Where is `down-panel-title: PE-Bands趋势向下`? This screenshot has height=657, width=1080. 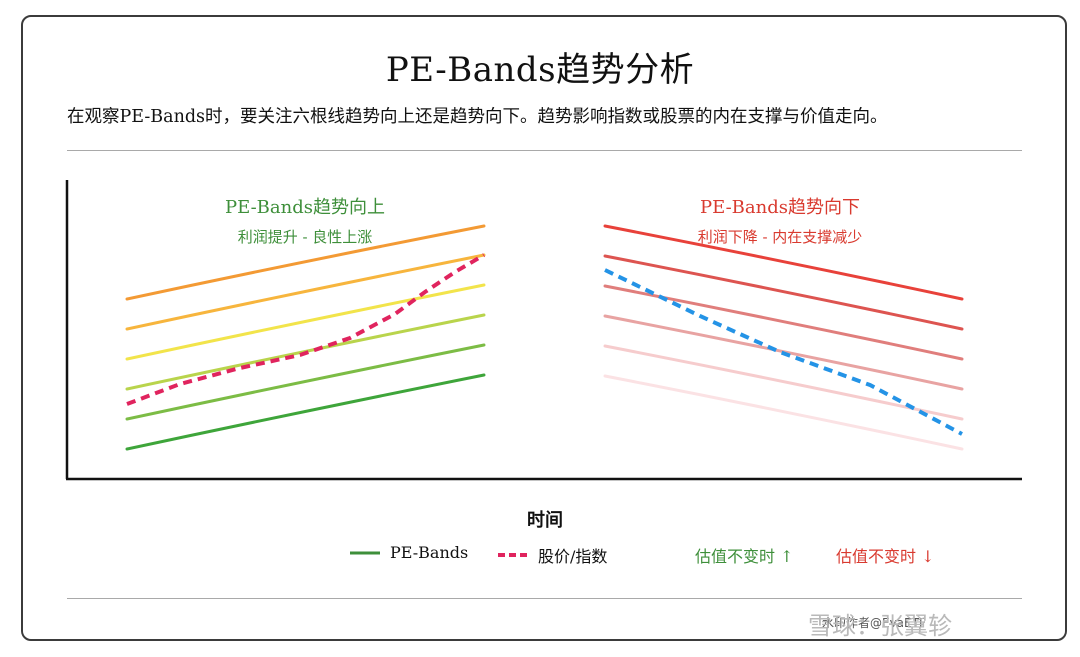
down-panel-title: PE-Bands趋势向下 is located at coordinates (780, 207).